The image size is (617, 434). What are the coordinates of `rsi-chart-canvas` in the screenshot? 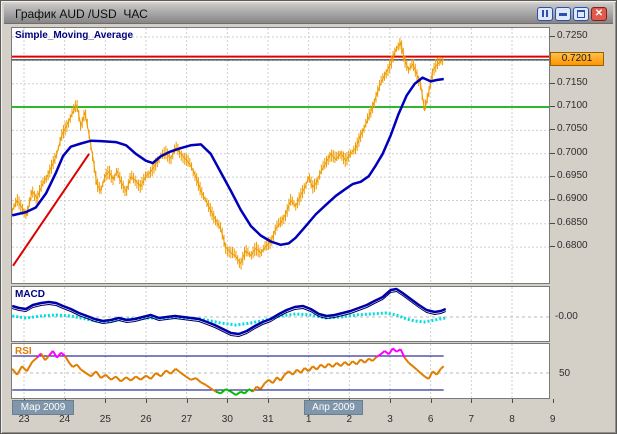 It's located at (280, 371).